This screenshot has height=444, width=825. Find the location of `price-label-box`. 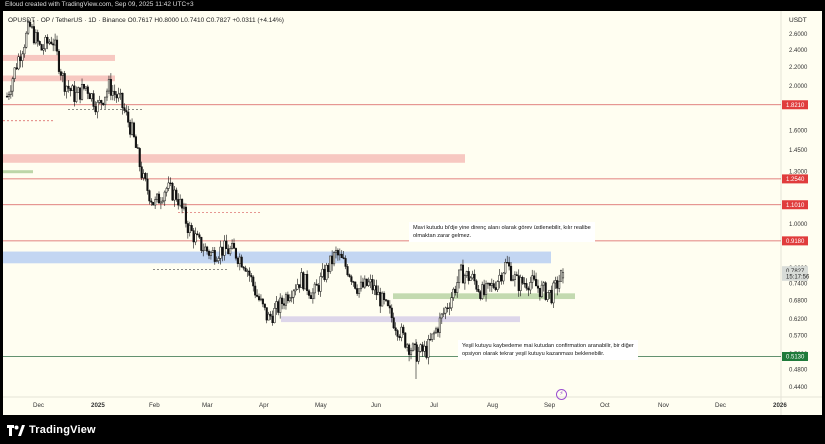

price-label-box is located at coordinates (795, 105).